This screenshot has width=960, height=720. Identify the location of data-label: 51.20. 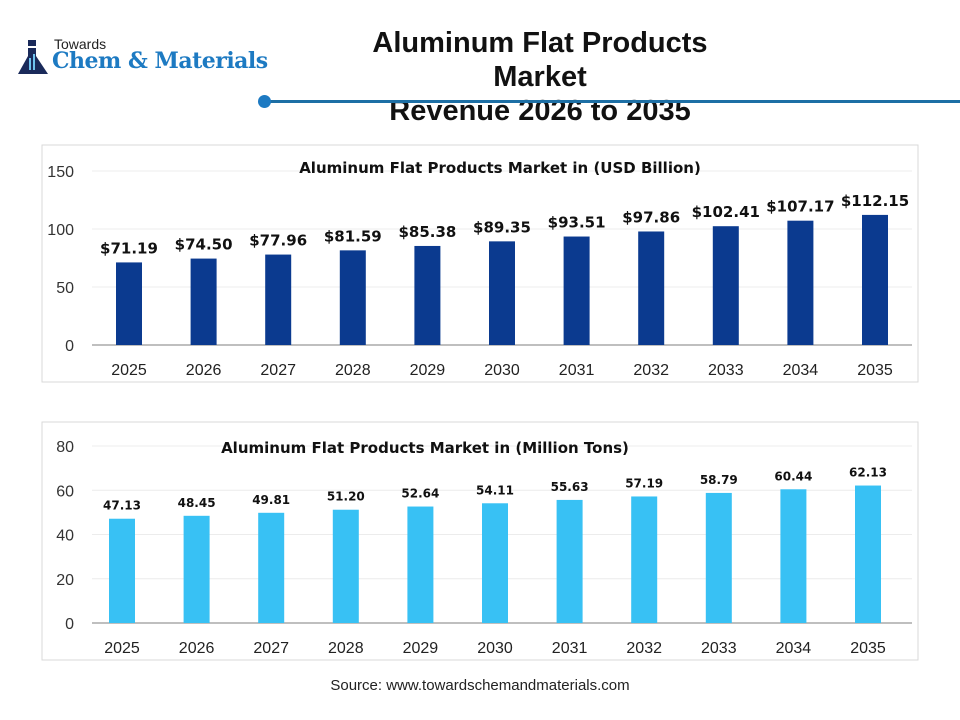
(346, 497).